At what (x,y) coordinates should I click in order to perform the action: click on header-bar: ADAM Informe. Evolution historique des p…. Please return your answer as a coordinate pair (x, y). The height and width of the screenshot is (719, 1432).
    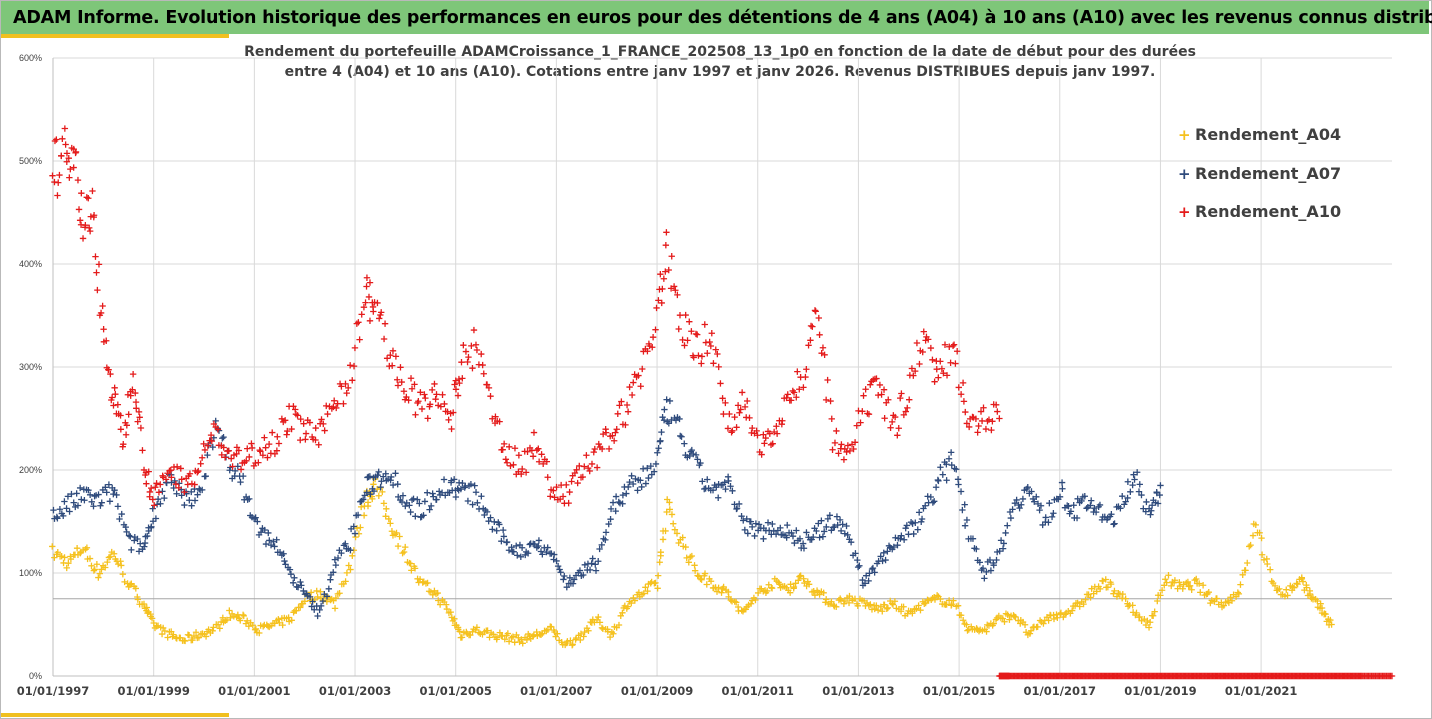
    Looking at the image, I should click on (716, 17).